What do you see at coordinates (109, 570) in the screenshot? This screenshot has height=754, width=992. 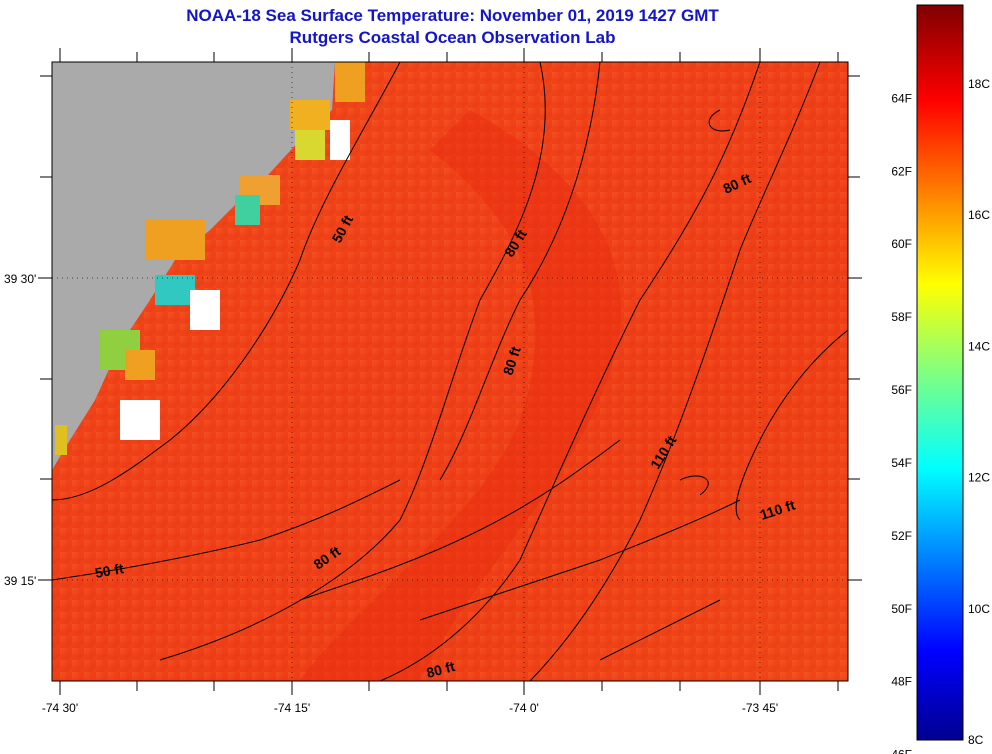 I see `contour-label: 50 ft` at bounding box center [109, 570].